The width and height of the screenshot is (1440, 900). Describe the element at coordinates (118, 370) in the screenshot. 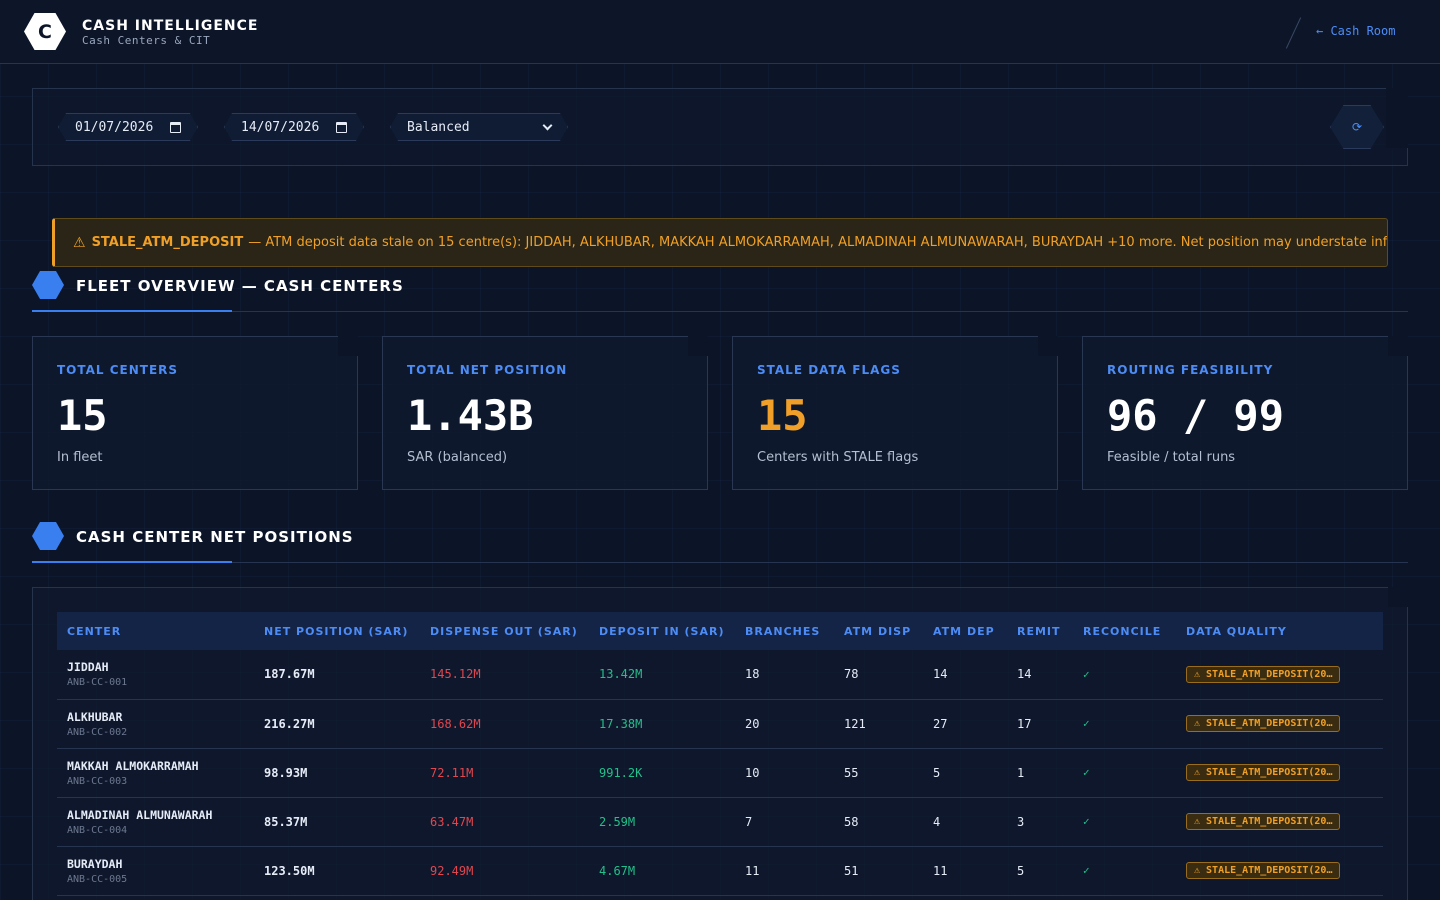

I see `stat-card-label: TOTAL CENTERS` at that location.